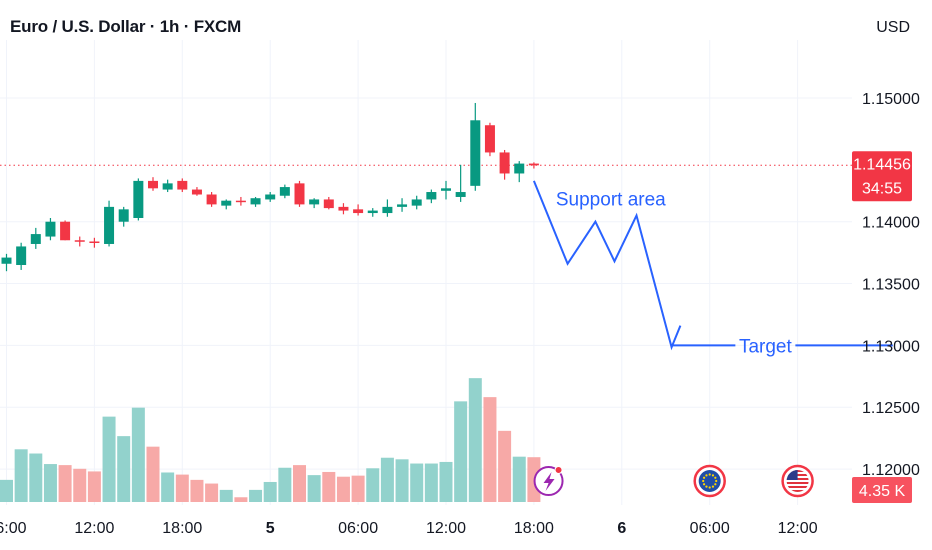 This screenshot has height=550, width=932. What do you see at coordinates (891, 346) in the screenshot?
I see `y-tick-label: 1.13000` at bounding box center [891, 346].